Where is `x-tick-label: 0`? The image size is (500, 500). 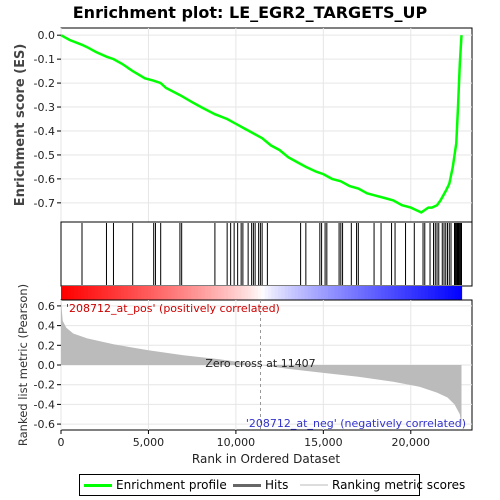
x-tick-label: 0 is located at coordinates (61, 442).